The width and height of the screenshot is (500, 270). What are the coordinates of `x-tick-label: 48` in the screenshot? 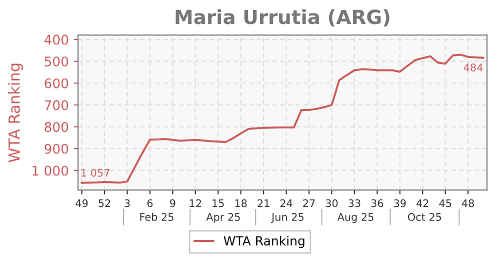 It's located at (468, 203).